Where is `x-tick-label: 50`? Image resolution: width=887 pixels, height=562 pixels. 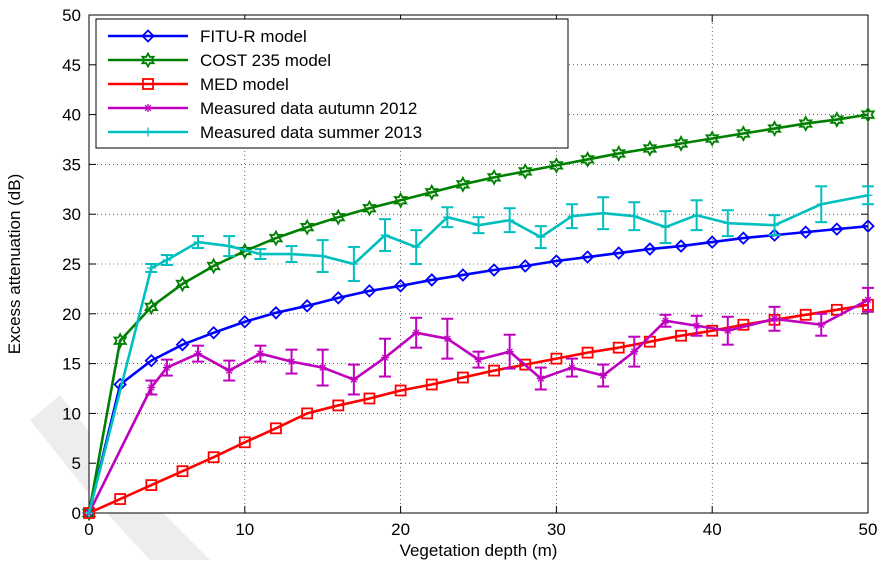 x-tick-label: 50 is located at coordinates (868, 529).